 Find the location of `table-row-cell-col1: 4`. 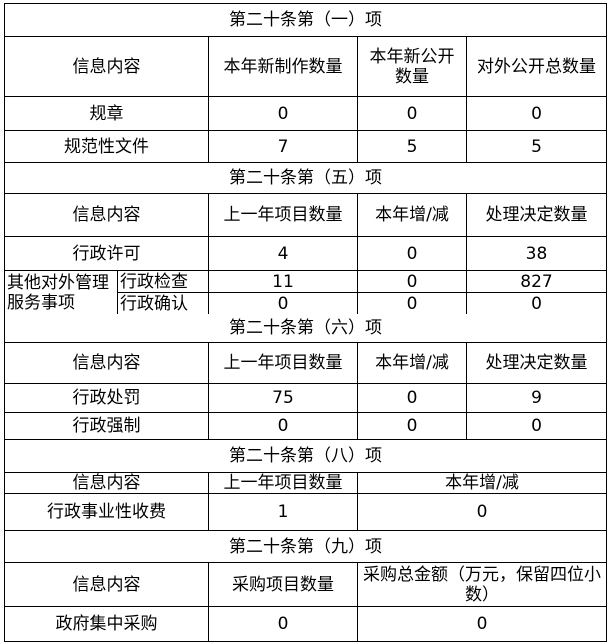

table-row-cell-col1: 4 is located at coordinates (283, 253).